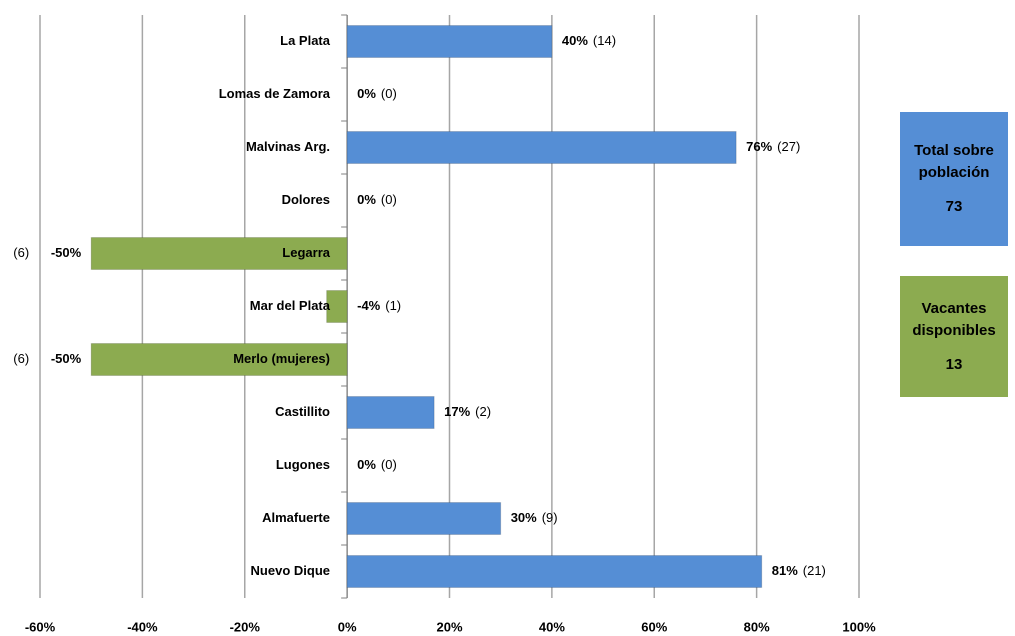 The image size is (1015, 636). I want to click on count-label: (14), so click(604, 40).